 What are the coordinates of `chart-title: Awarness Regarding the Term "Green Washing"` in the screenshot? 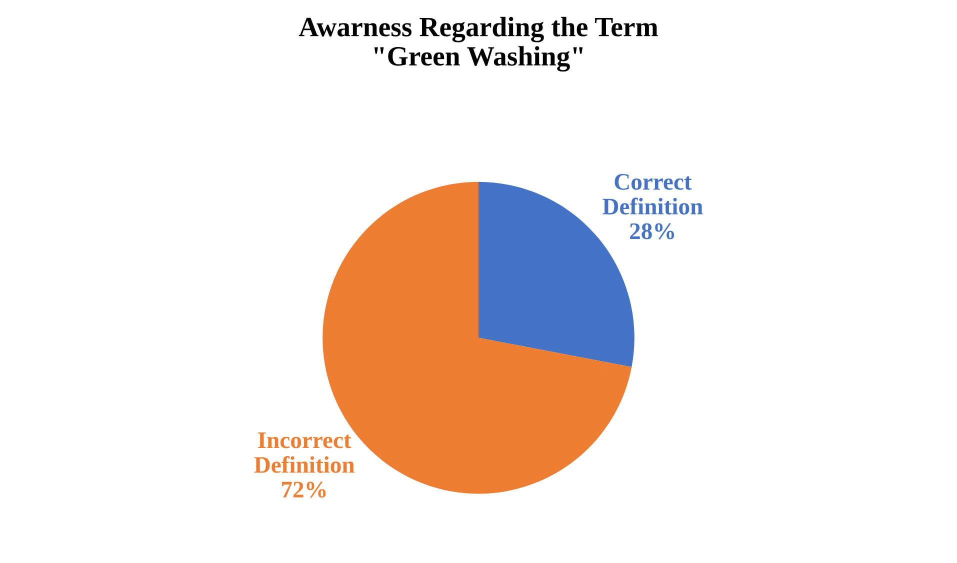 It's located at (478, 44).